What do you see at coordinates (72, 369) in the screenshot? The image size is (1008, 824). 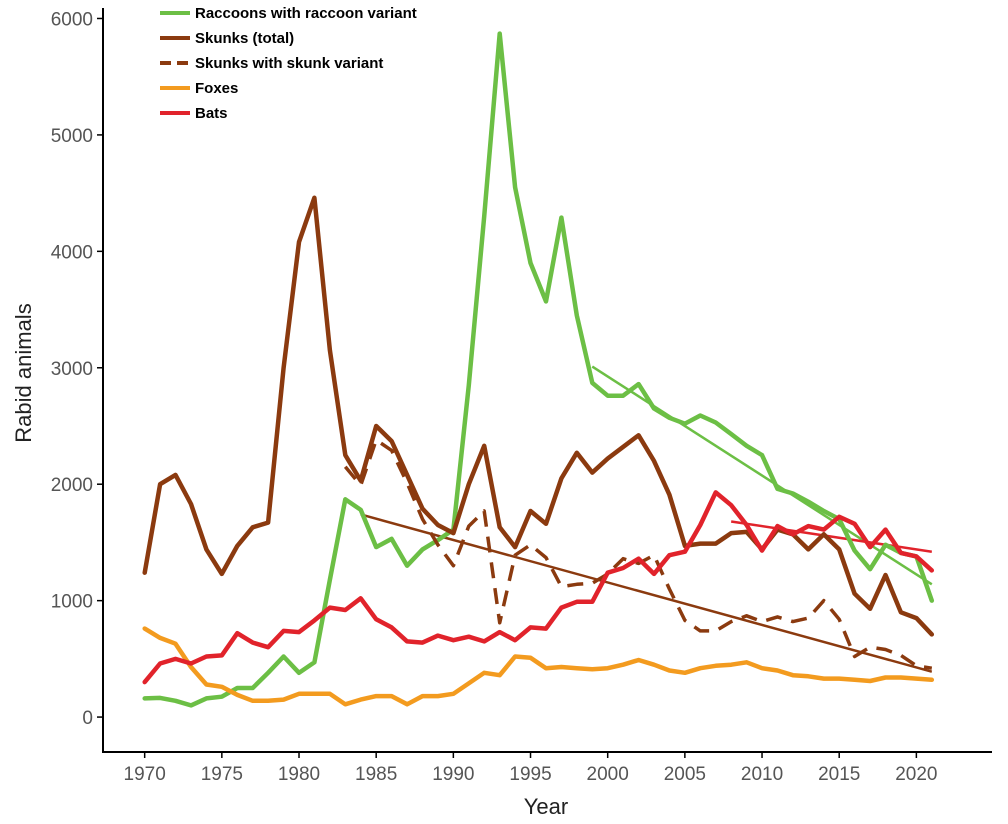 I see `y-tick-label: 3000` at bounding box center [72, 369].